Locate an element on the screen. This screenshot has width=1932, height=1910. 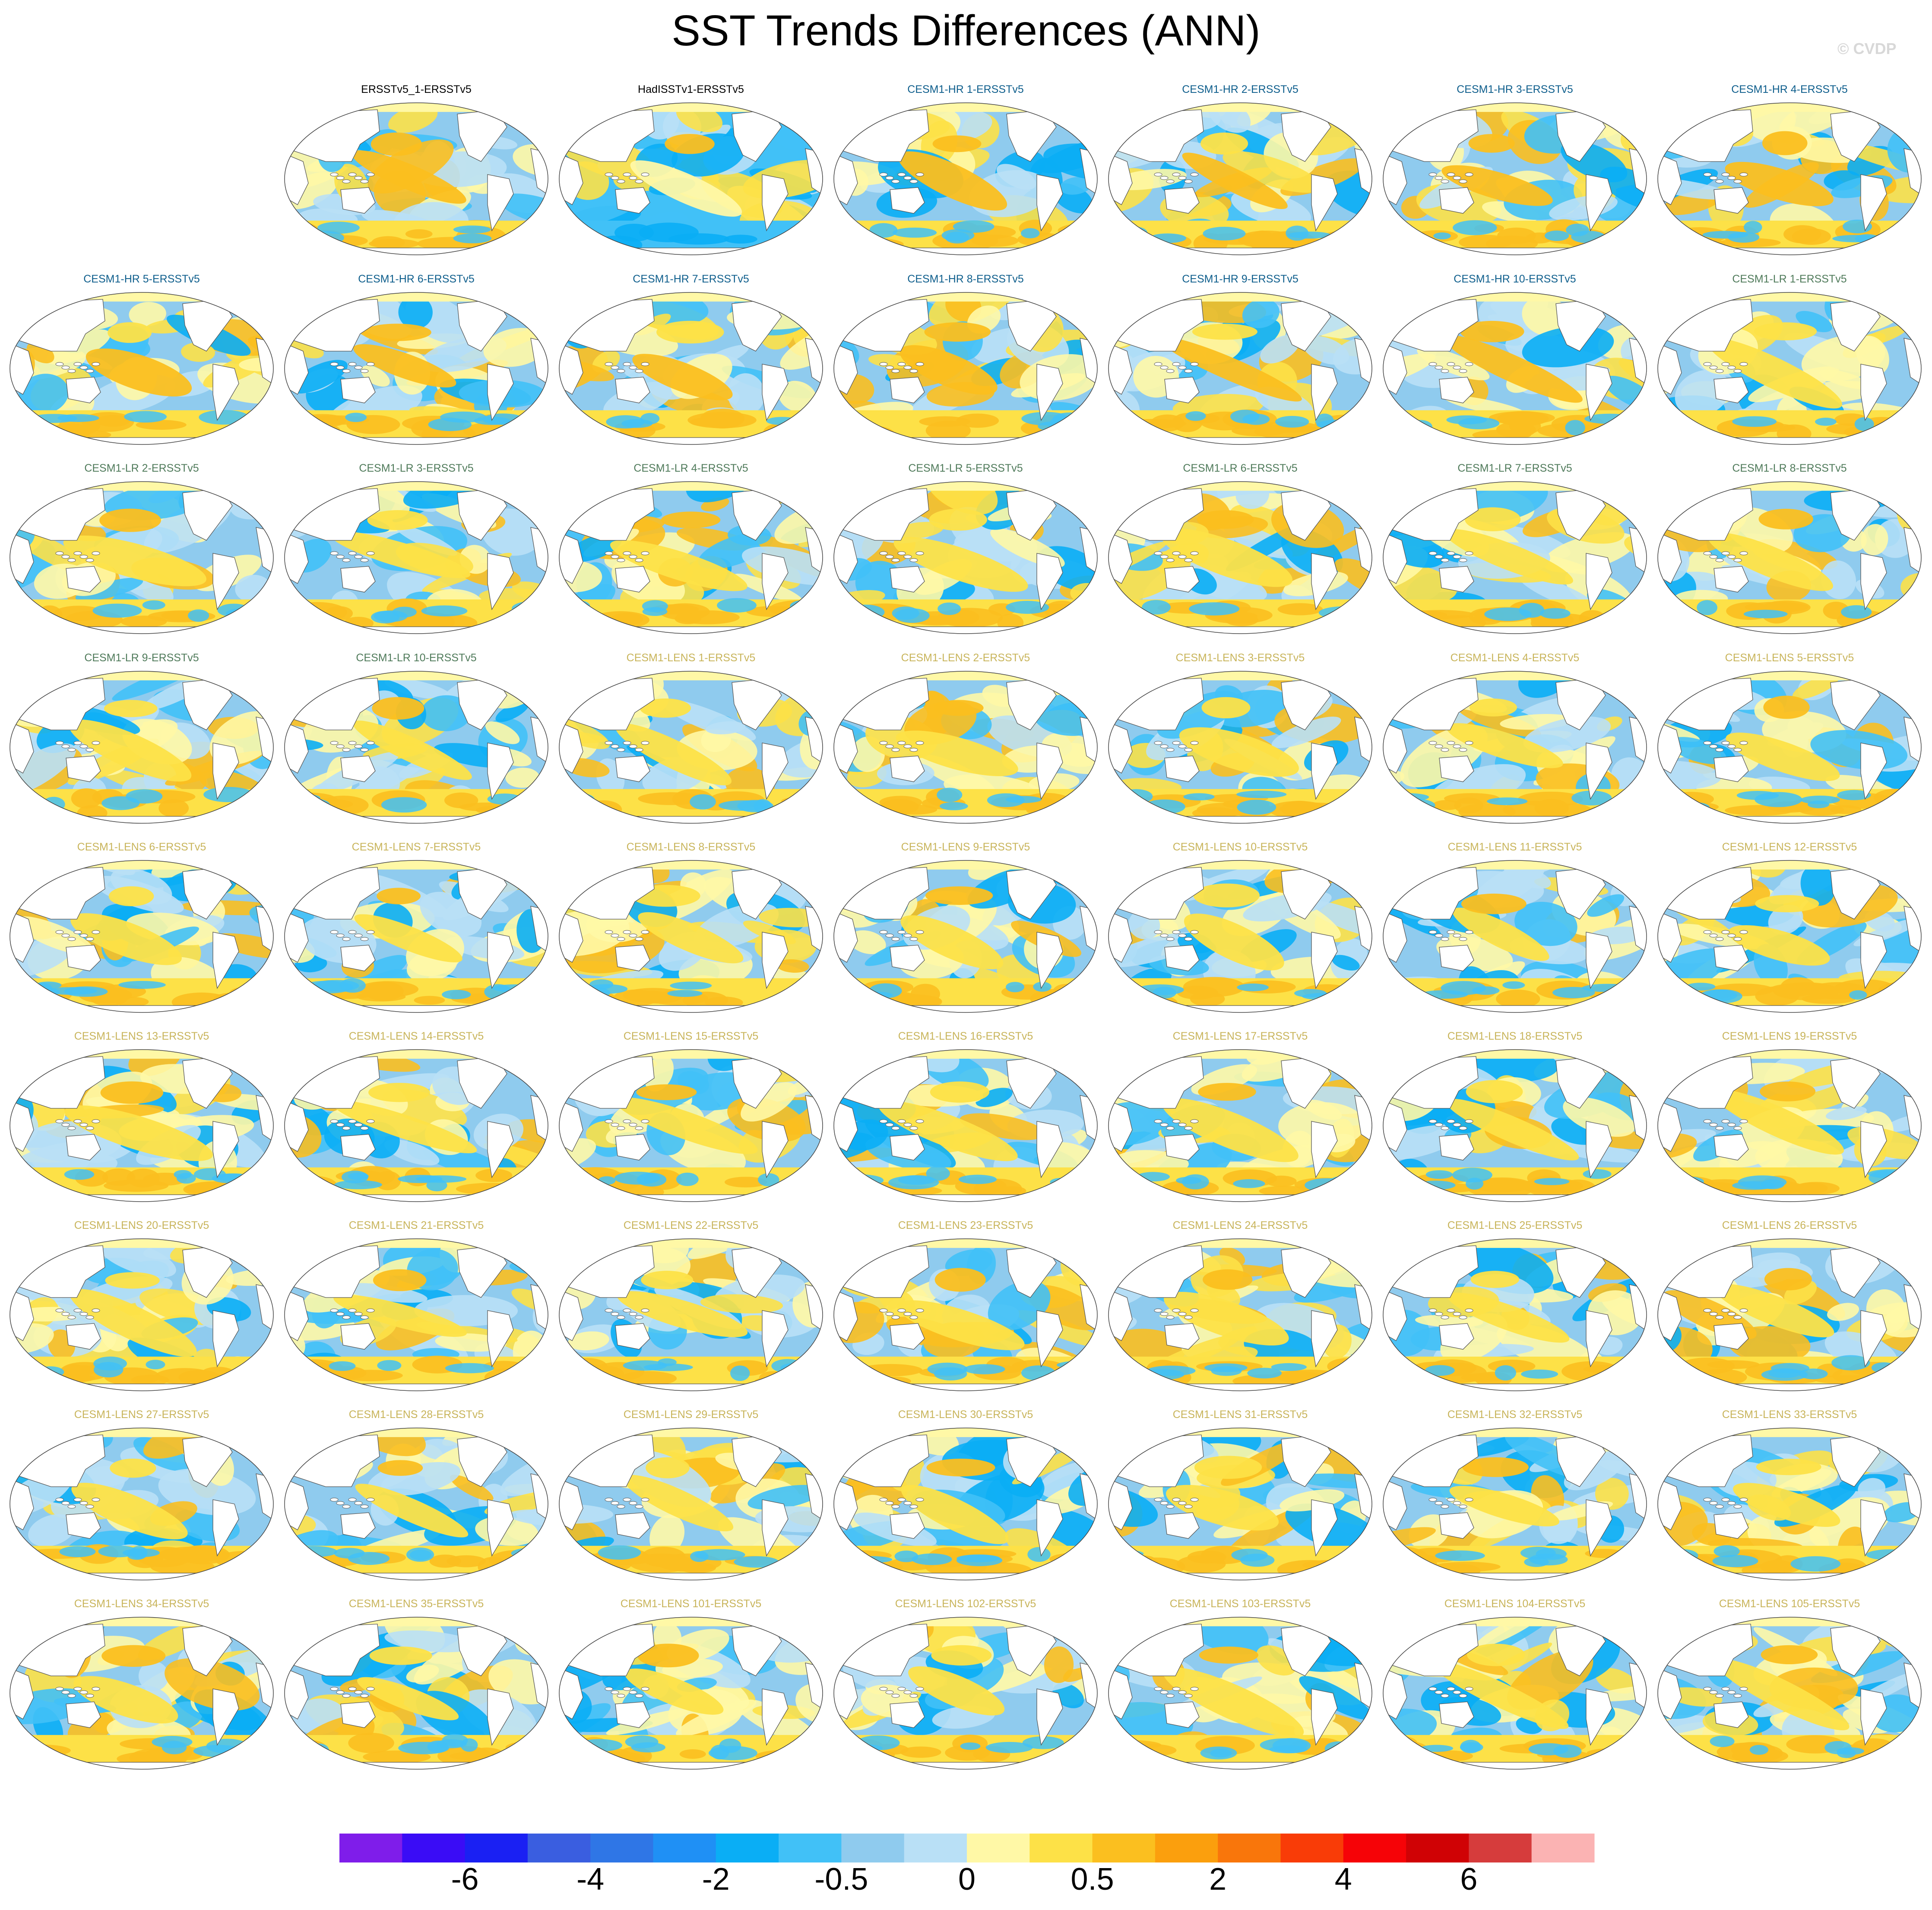
panel-label: CESM1-LENS 17-ERSSTv5 is located at coordinates (1240, 1036).